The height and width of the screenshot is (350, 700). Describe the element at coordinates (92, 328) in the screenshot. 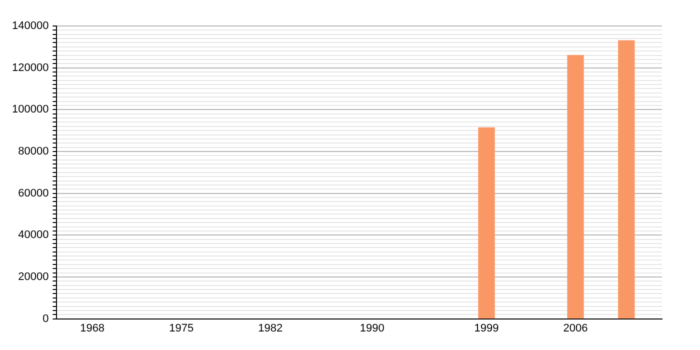

I see `x-tick-label: 1968` at that location.